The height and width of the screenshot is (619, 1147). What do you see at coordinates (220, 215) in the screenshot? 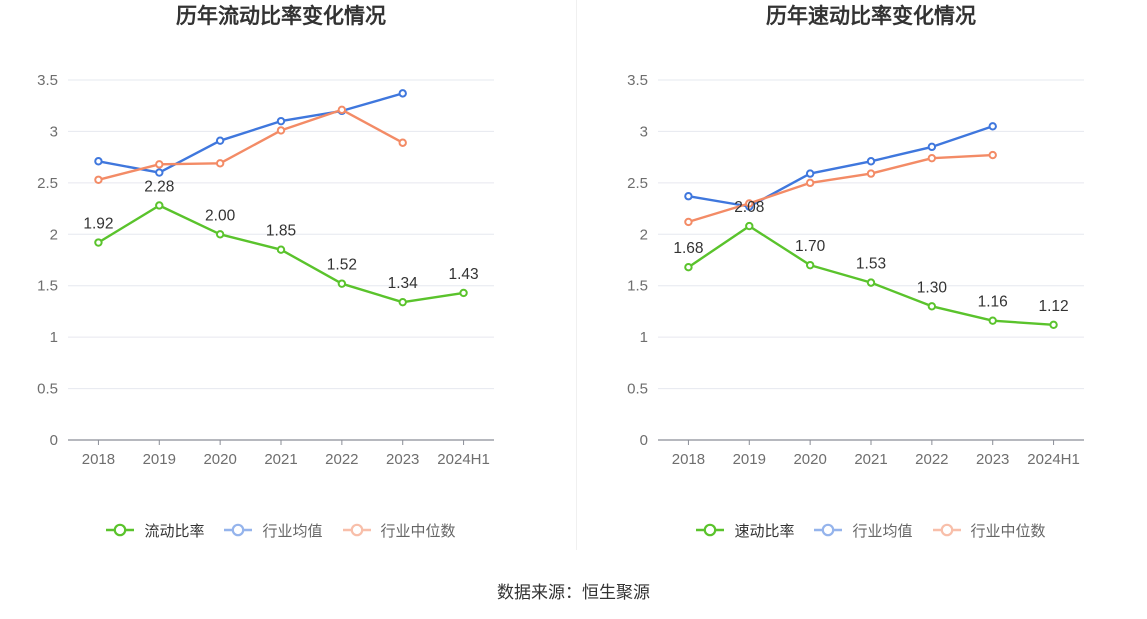
I see `data-label: 2.00` at bounding box center [220, 215].